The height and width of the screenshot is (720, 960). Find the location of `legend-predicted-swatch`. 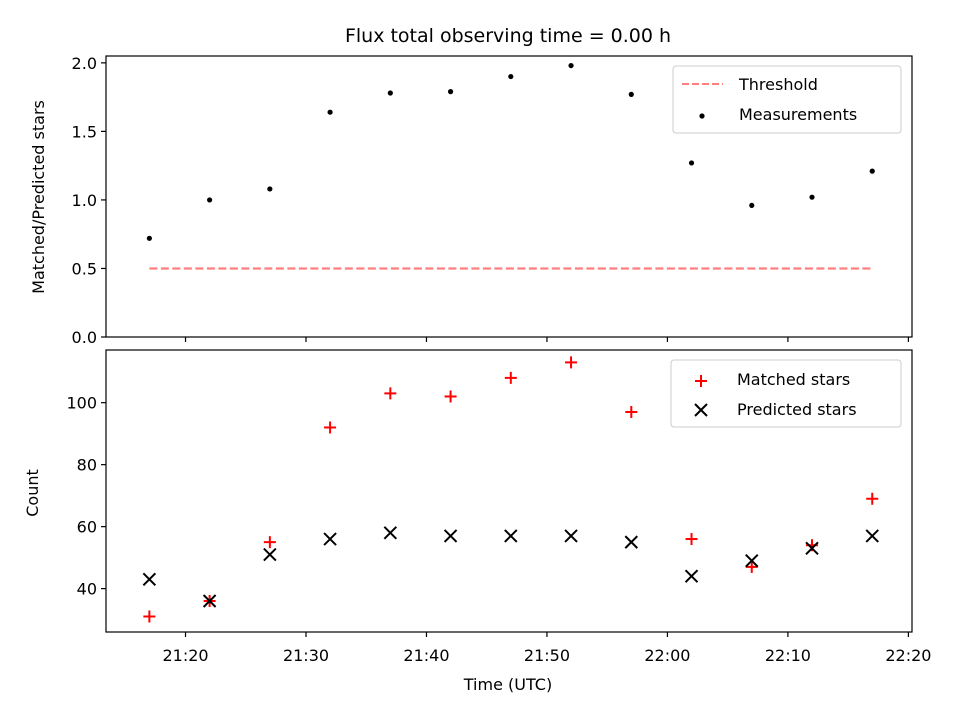

legend-predicted-swatch is located at coordinates (701, 410).